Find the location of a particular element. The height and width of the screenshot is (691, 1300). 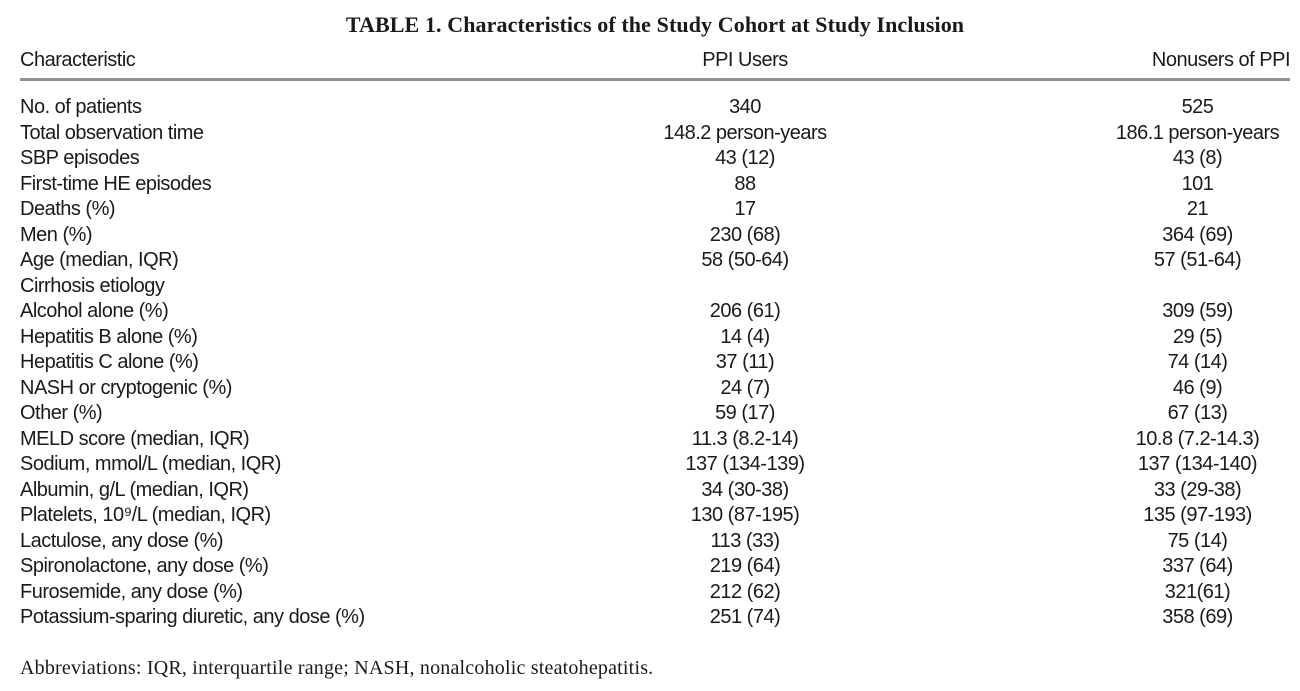

ppi-value: 212 (62) is located at coordinates (745, 591).